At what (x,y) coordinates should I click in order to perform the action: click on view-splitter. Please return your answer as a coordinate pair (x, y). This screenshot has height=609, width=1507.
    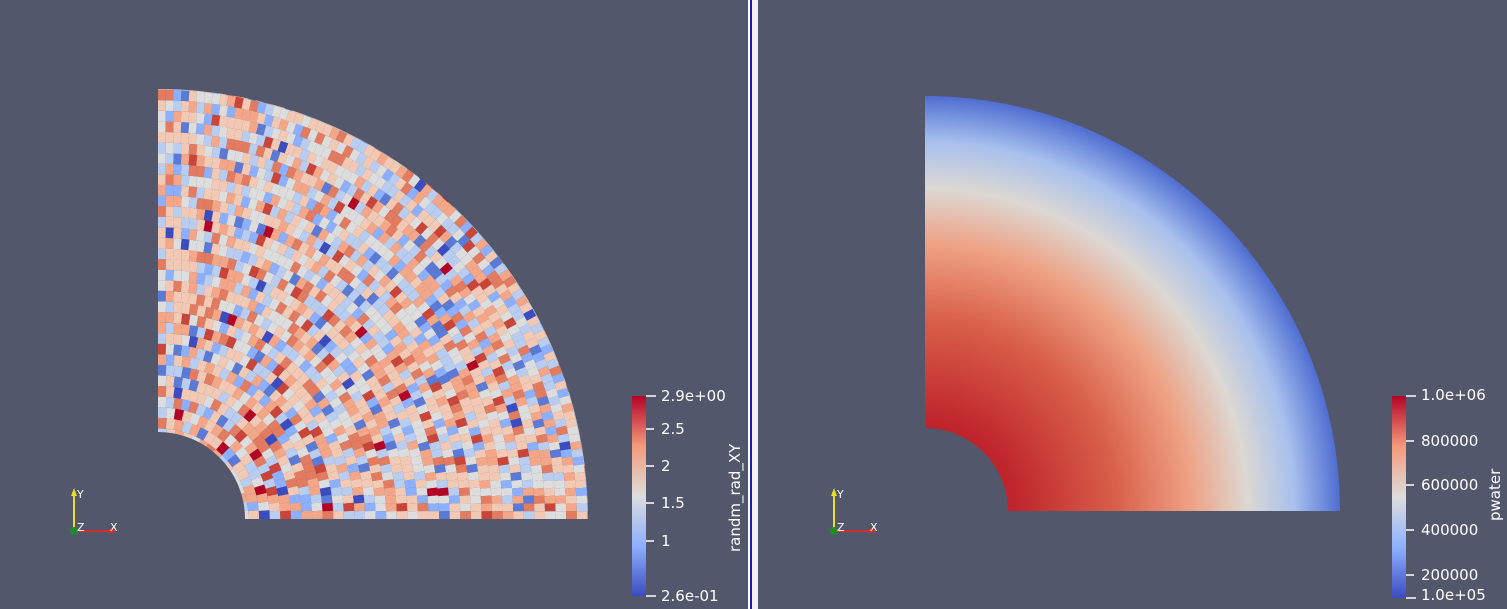
    Looking at the image, I should click on (749, 304).